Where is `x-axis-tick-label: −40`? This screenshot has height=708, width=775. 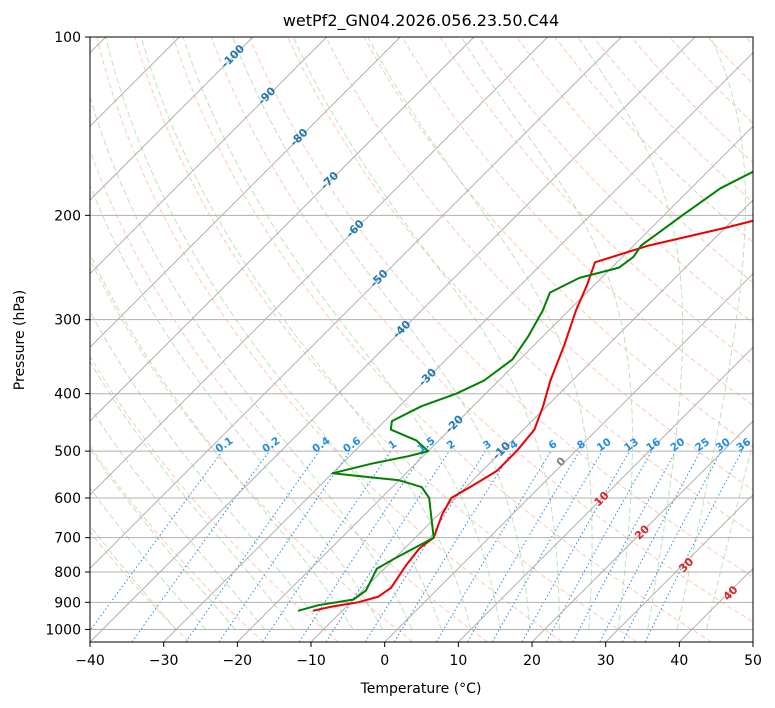
x-axis-tick-label: −40 is located at coordinates (90, 661).